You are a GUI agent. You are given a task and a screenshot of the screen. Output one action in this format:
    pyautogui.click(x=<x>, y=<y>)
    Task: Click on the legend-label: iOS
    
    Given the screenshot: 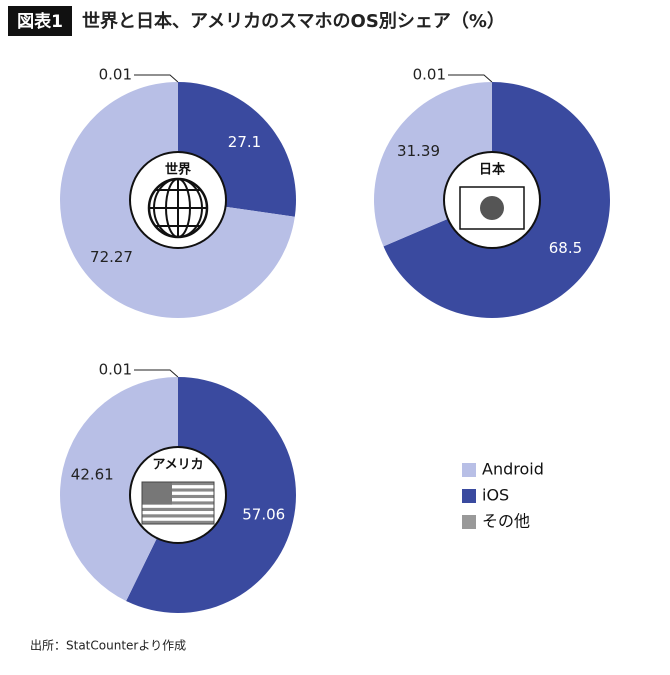 What is the action you would take?
    pyautogui.click(x=495, y=495)
    